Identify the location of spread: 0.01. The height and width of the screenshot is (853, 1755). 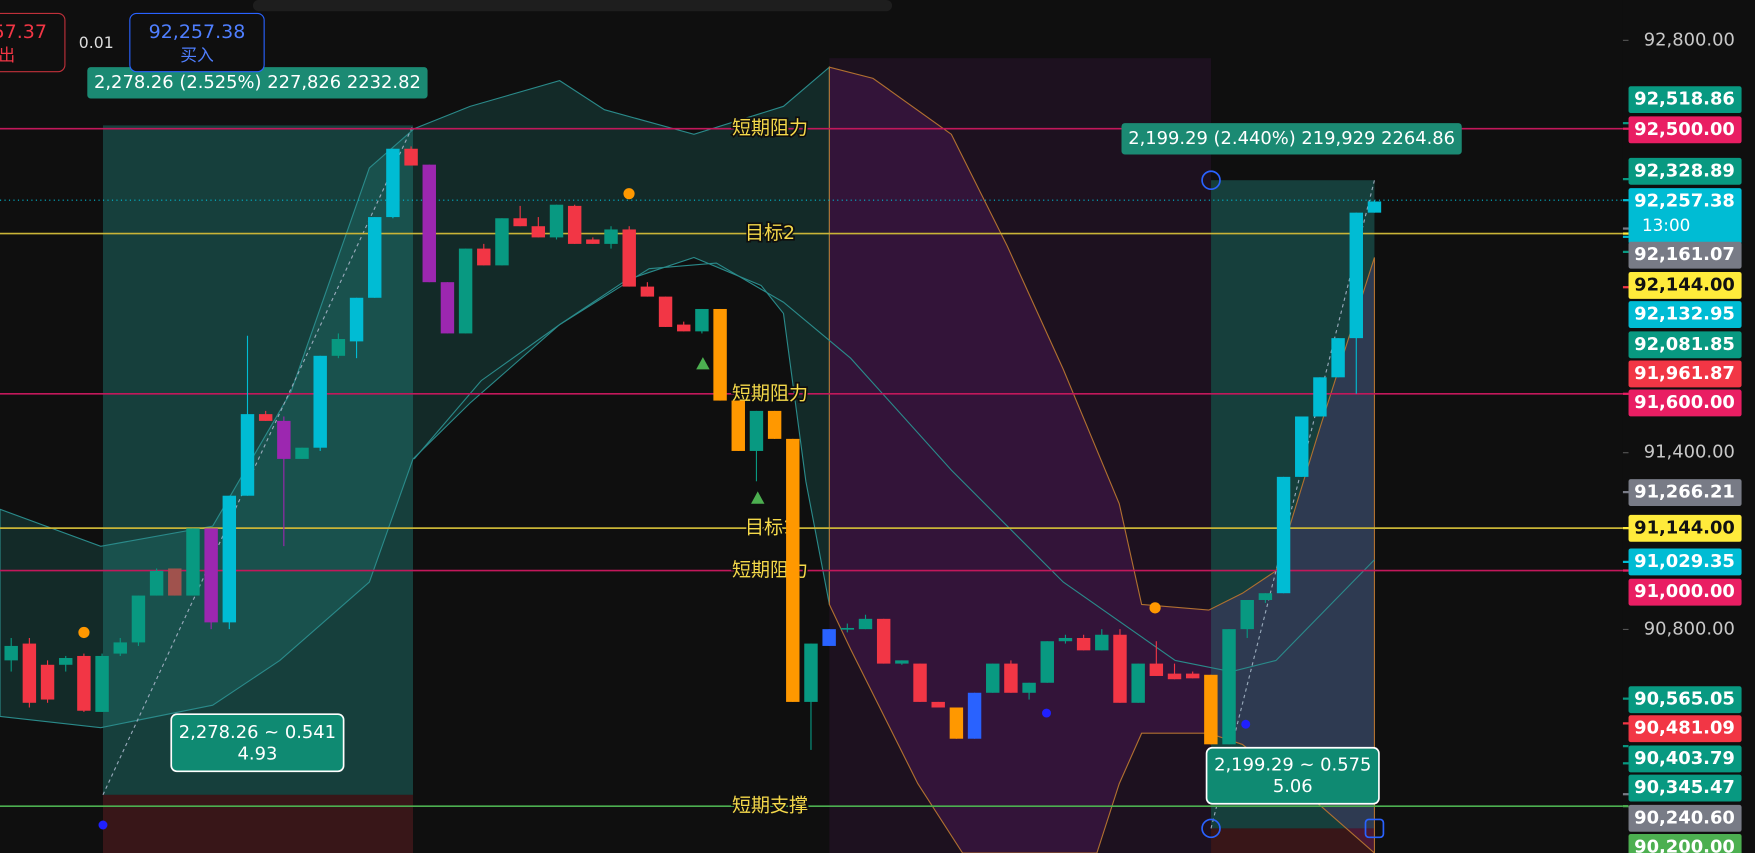
(96, 42).